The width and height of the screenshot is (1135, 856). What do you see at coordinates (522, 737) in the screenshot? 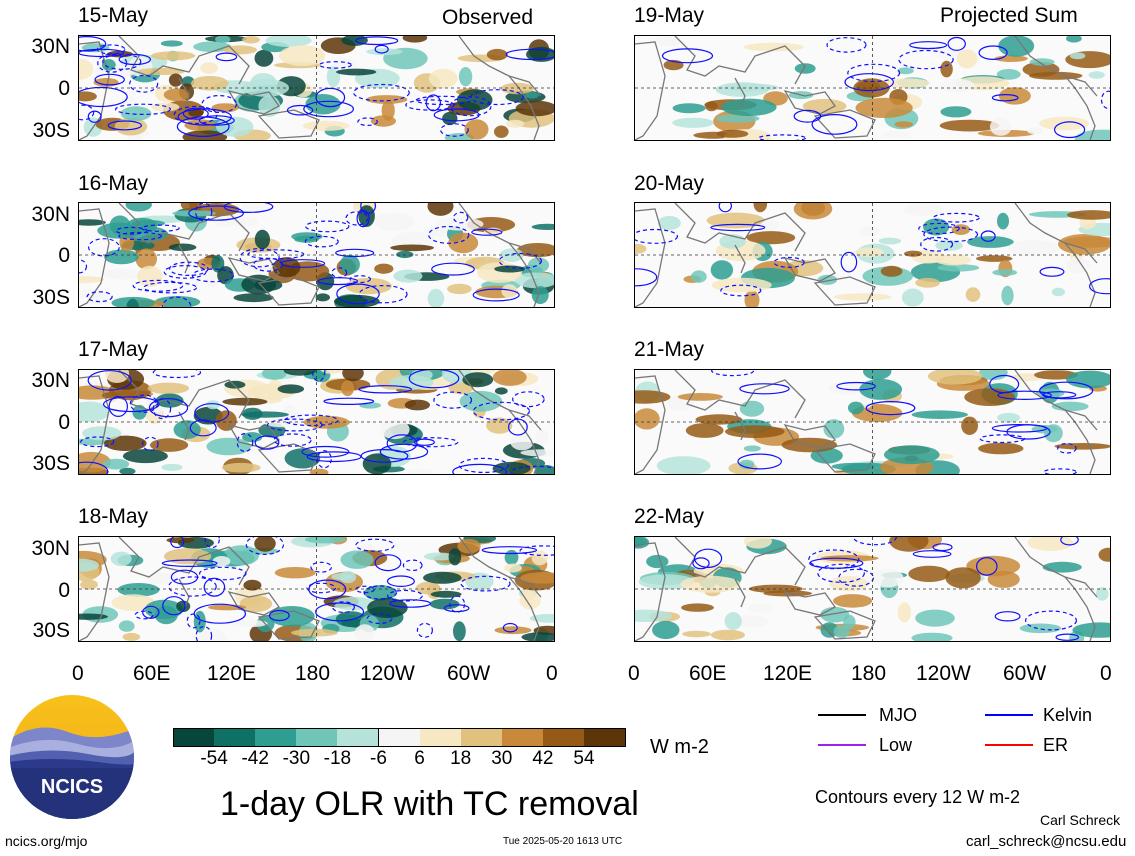
I see `colorbar-swatch` at bounding box center [522, 737].